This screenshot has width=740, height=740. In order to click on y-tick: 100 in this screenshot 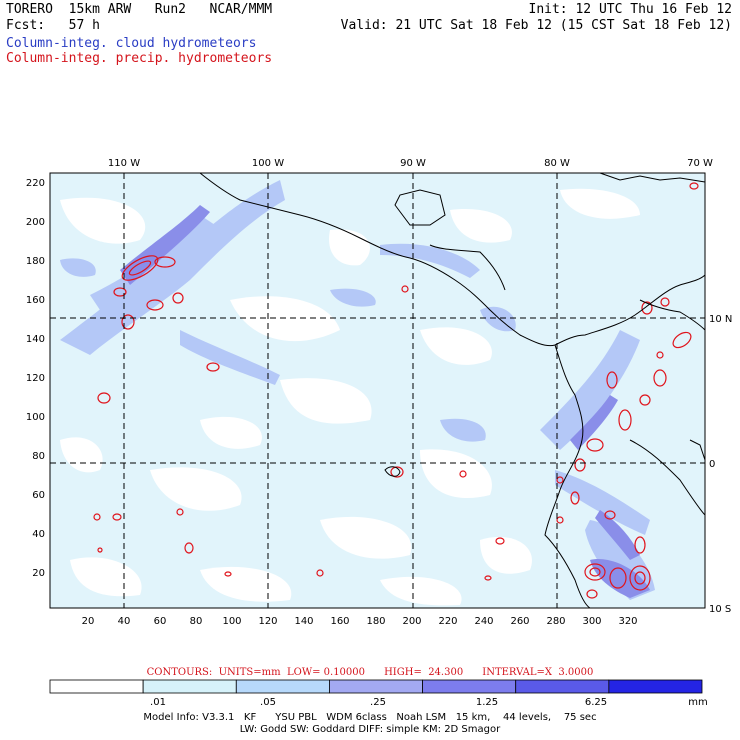, I will do `click(35, 417)`.